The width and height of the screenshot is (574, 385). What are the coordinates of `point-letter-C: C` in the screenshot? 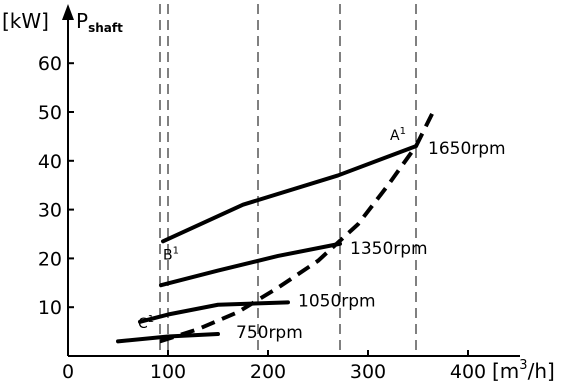 It's located at (143, 324).